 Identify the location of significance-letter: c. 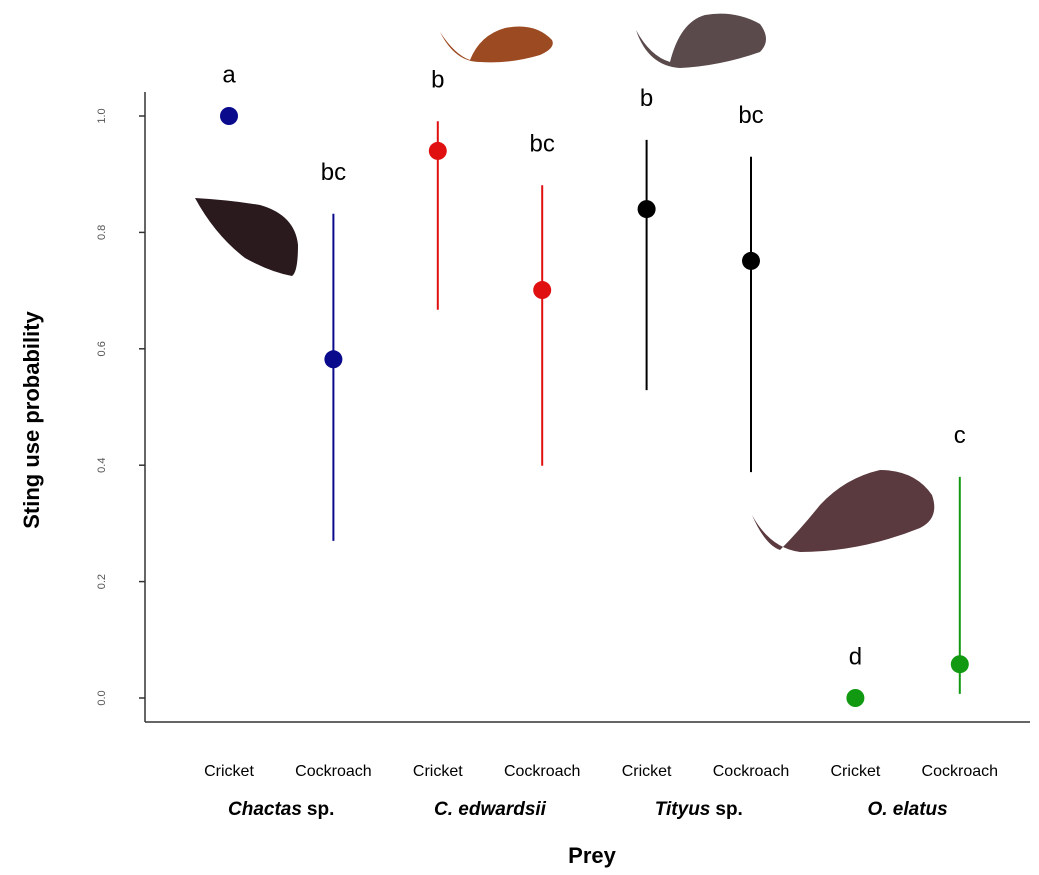
(960, 435).